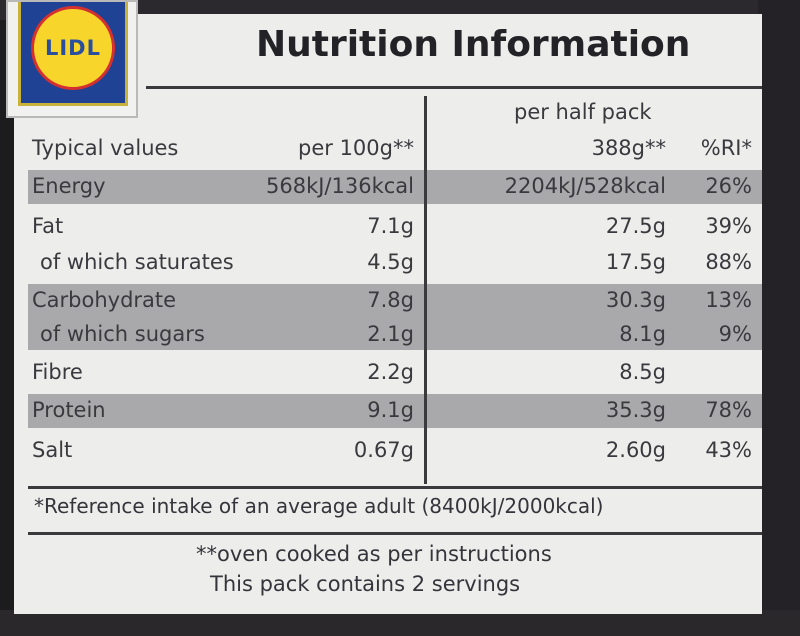  What do you see at coordinates (137, 262) in the screenshot?
I see `row-label-saturates: of which saturates` at bounding box center [137, 262].